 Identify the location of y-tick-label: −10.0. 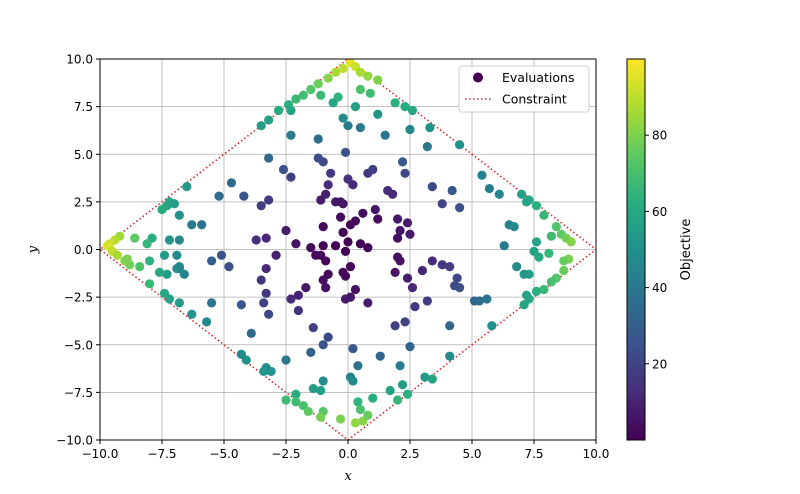
(74, 441).